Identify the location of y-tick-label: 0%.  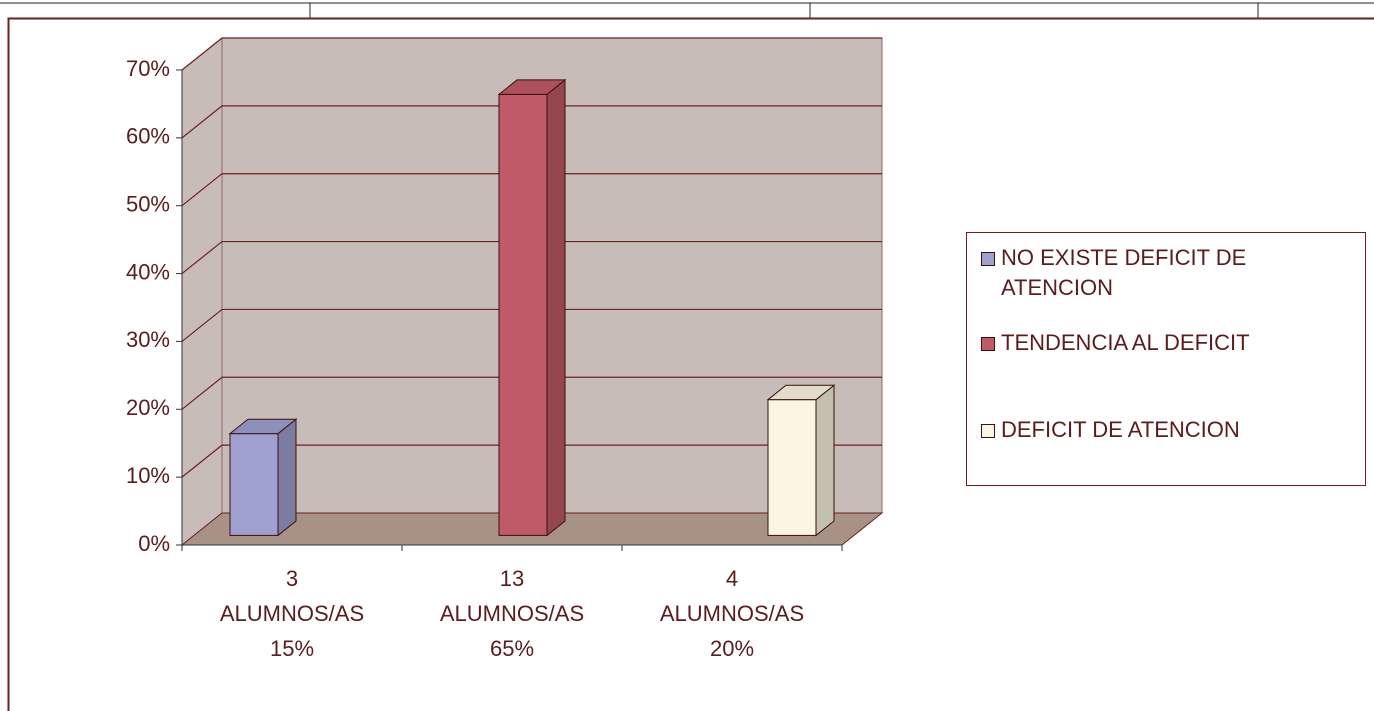
(154, 543).